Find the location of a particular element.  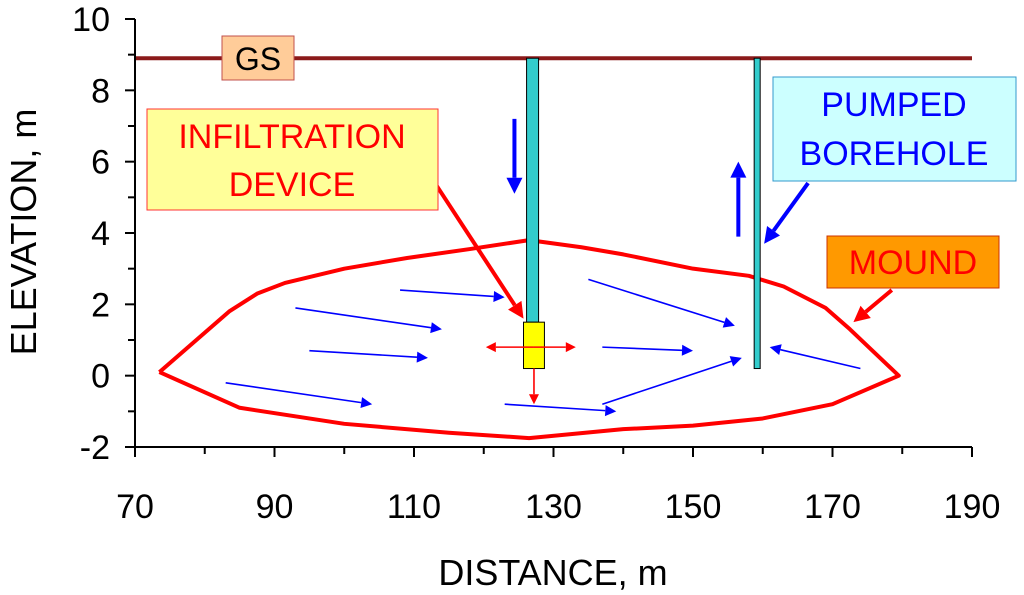

y-tick-label: 8 is located at coordinates (100, 91).